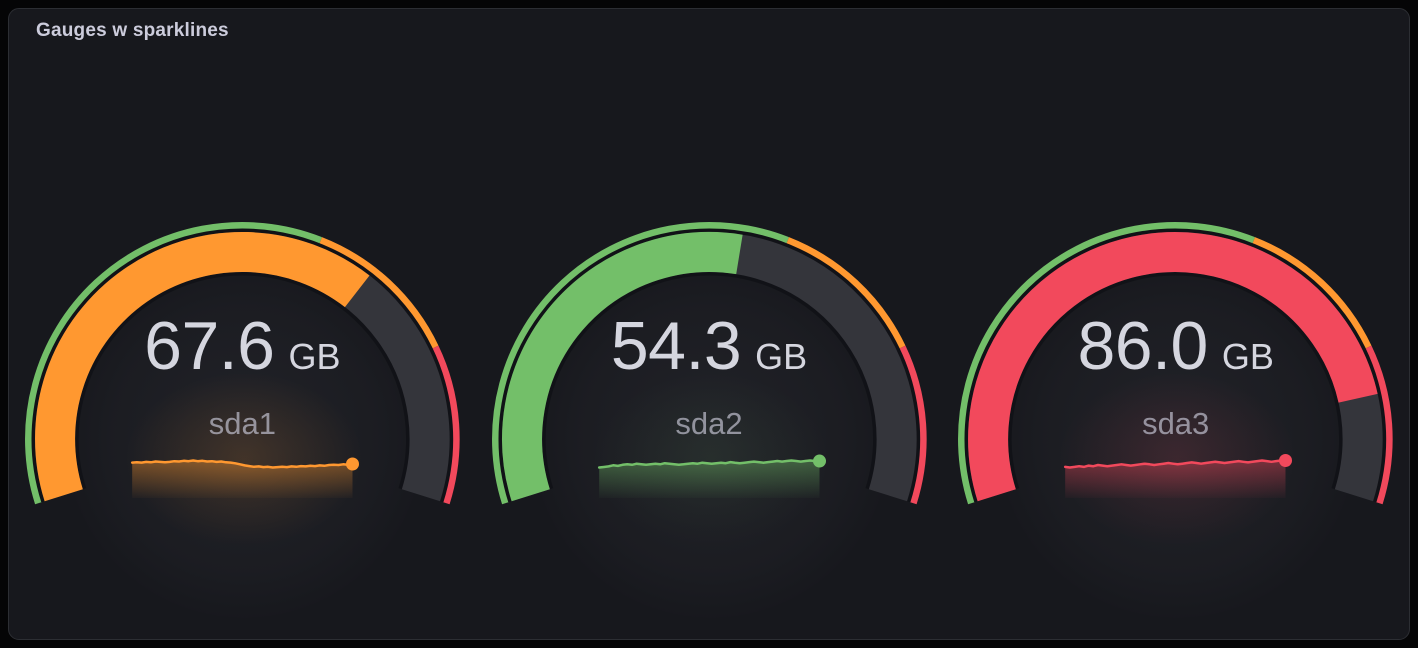 This screenshot has height=648, width=1418. I want to click on gauge-value: 86.0 GB, so click(1175, 346).